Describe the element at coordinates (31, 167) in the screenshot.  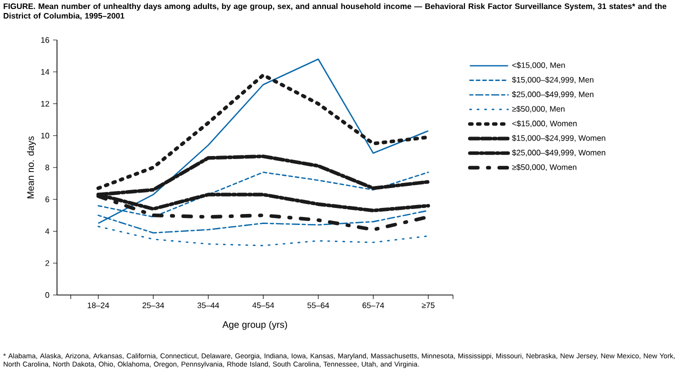
I see `y-axis-title: Mean no. days` at that location.